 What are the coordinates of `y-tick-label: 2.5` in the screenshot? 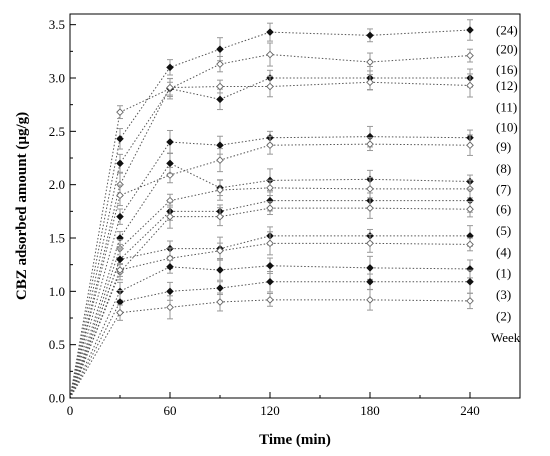 It's located at (57, 131).